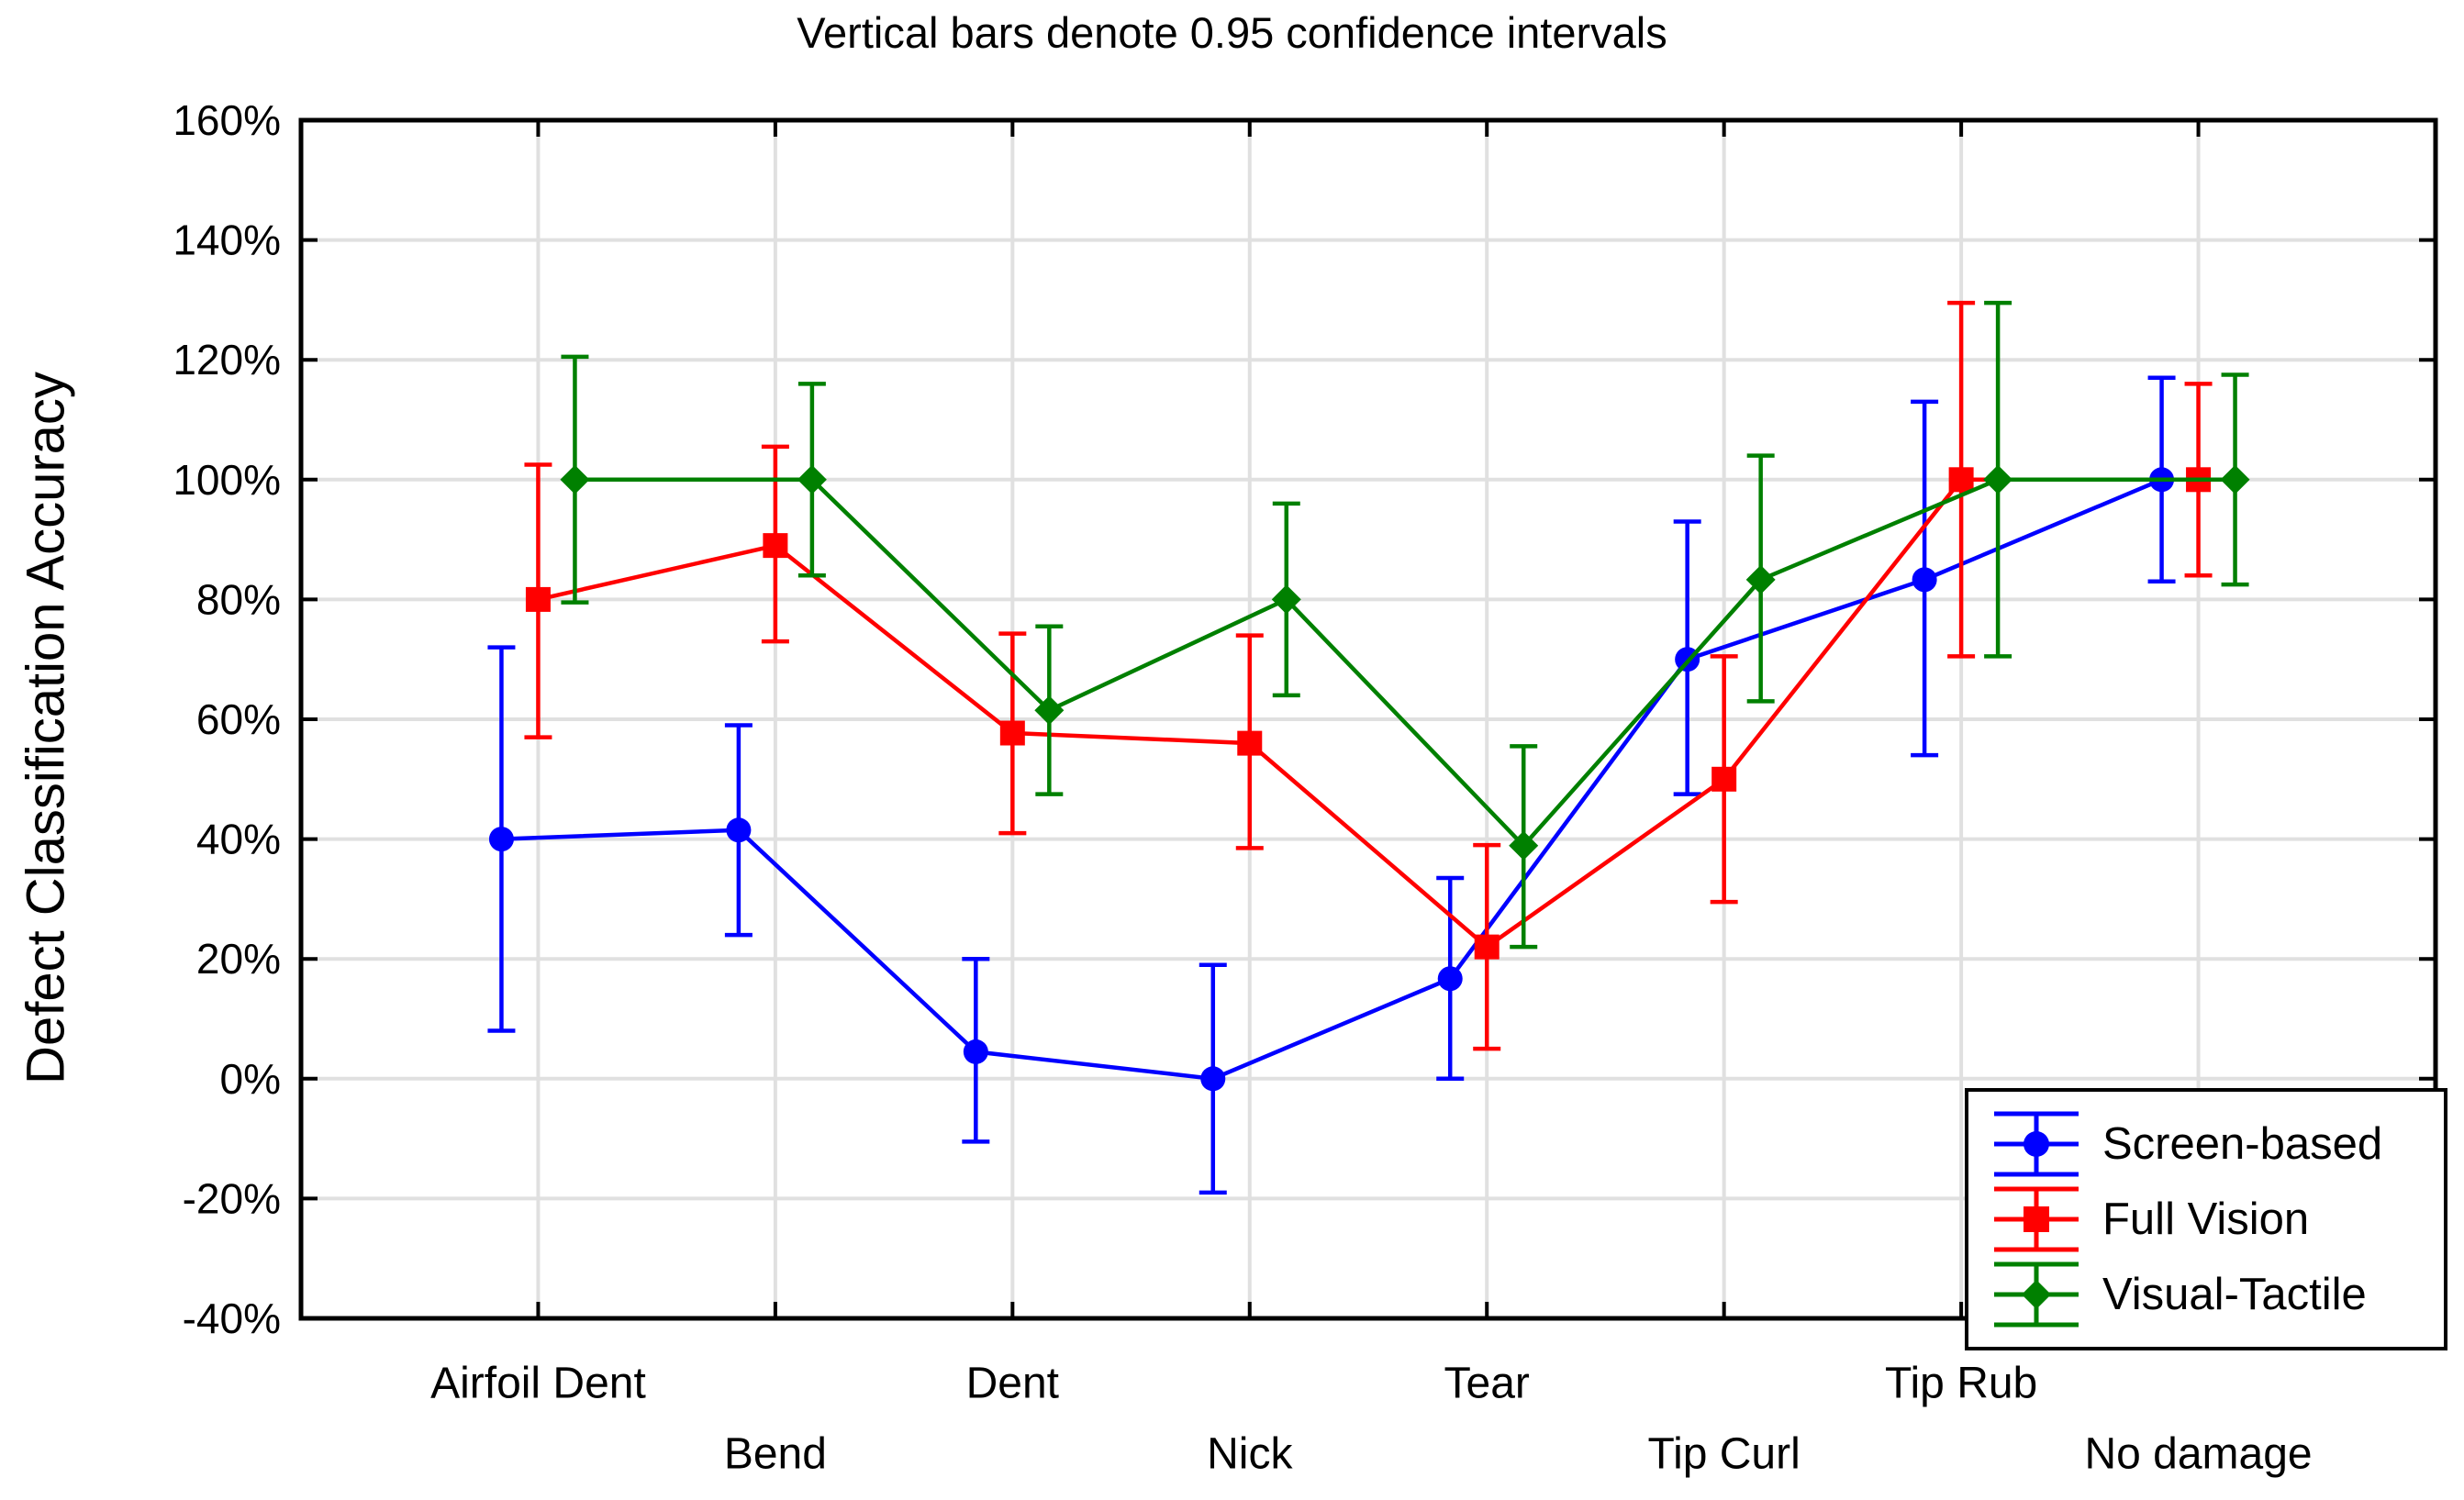  I want to click on legend-item-screen-based: Screen-based, so click(2218, 1144).